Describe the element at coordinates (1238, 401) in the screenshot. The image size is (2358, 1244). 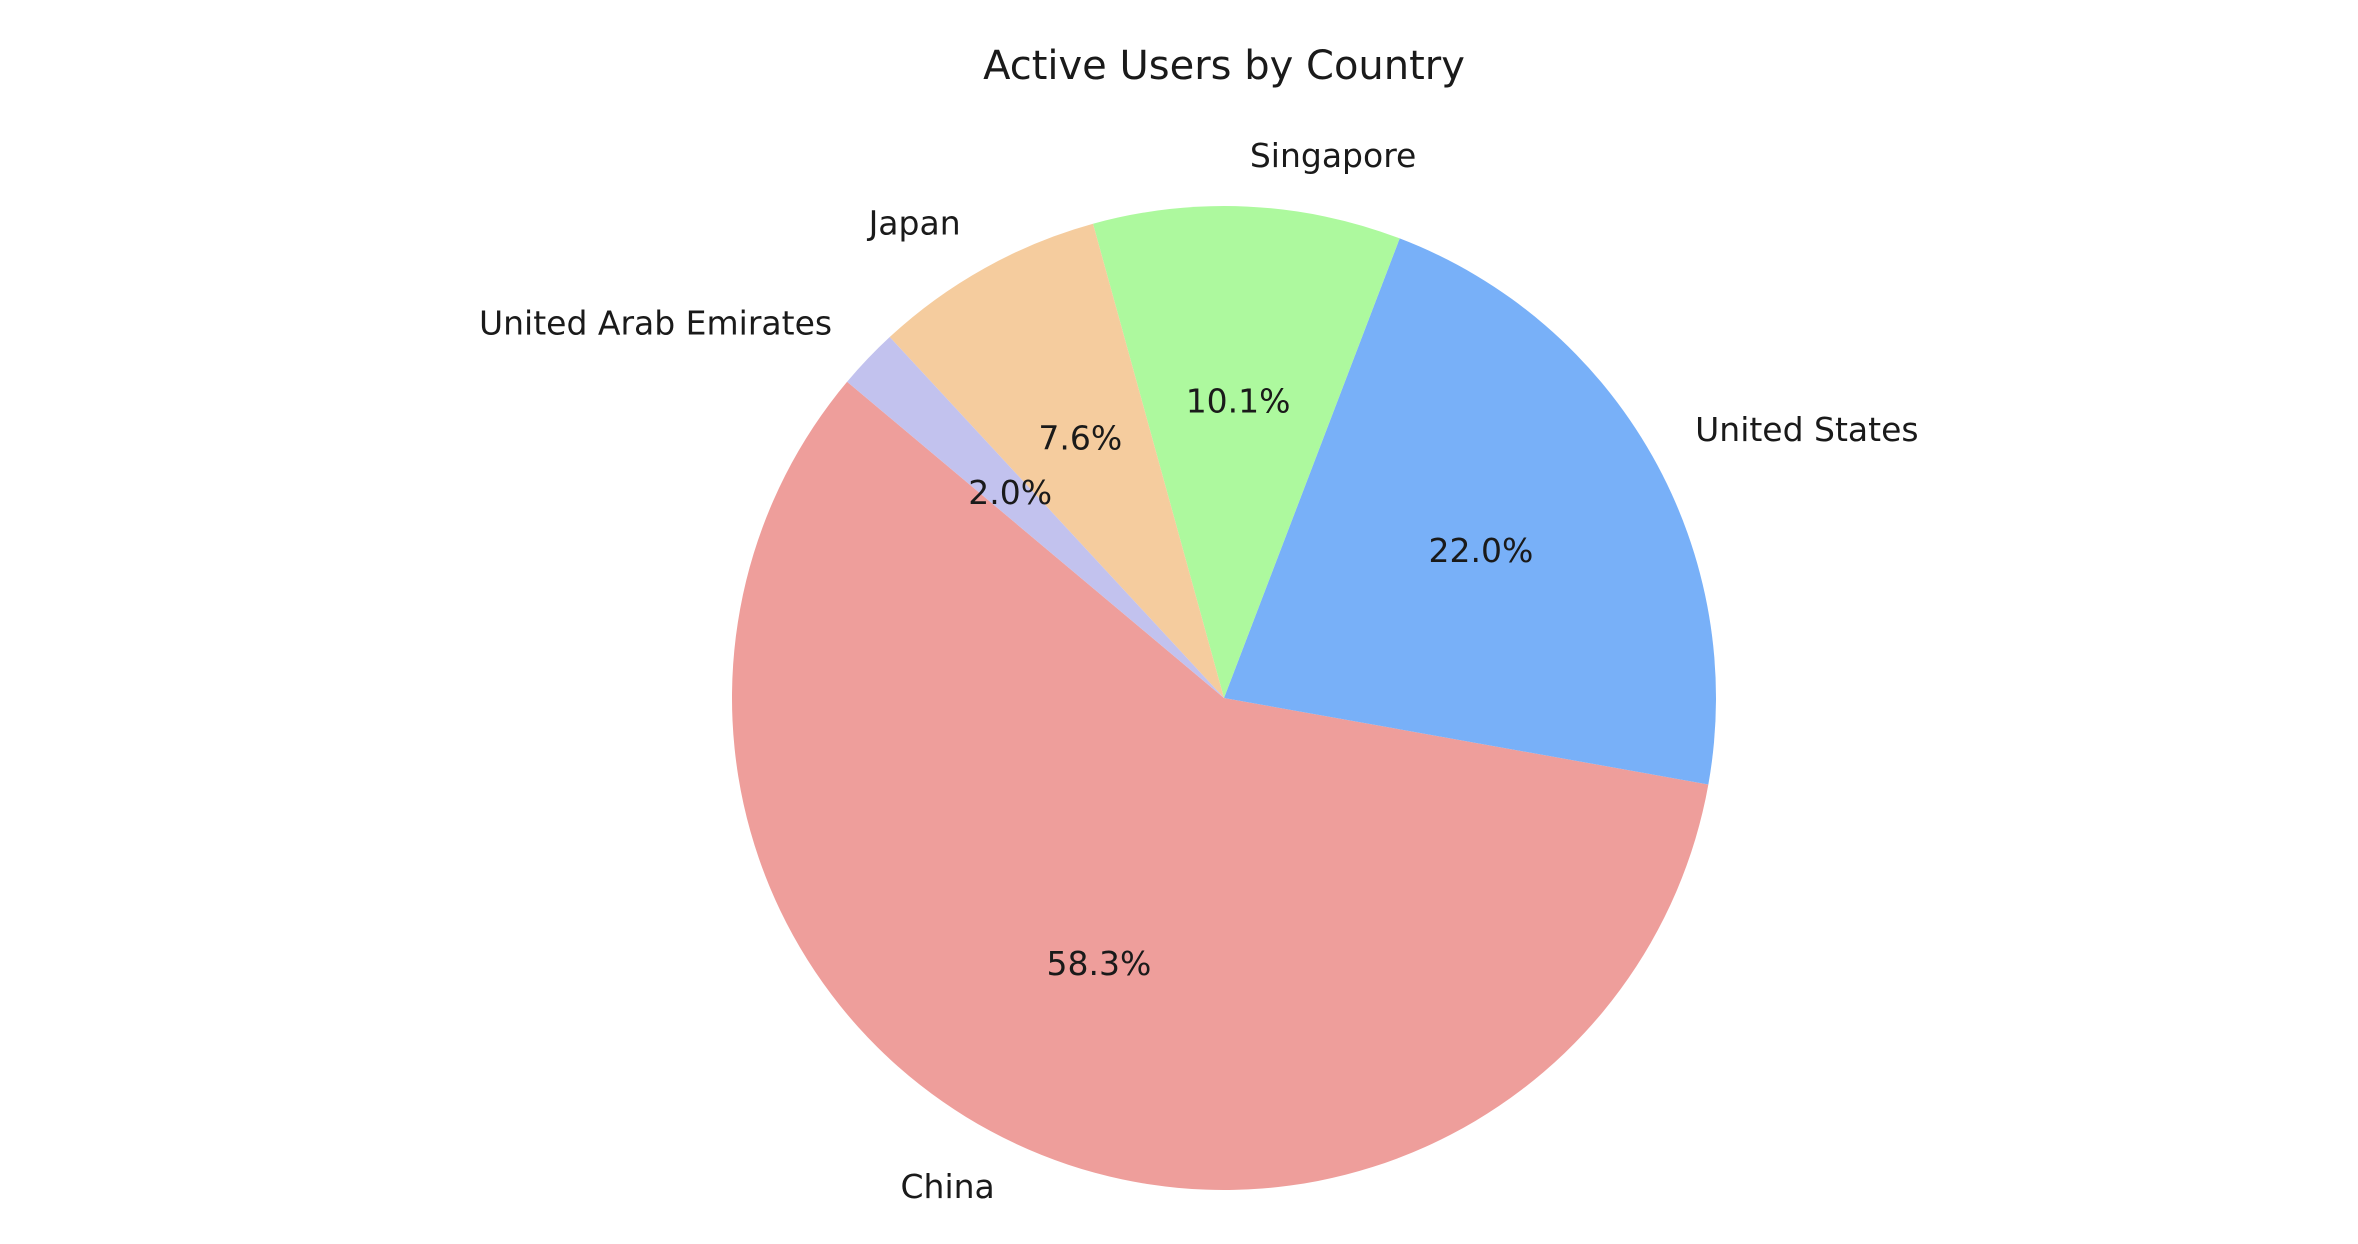
I see `value-label: 10.1%` at that location.